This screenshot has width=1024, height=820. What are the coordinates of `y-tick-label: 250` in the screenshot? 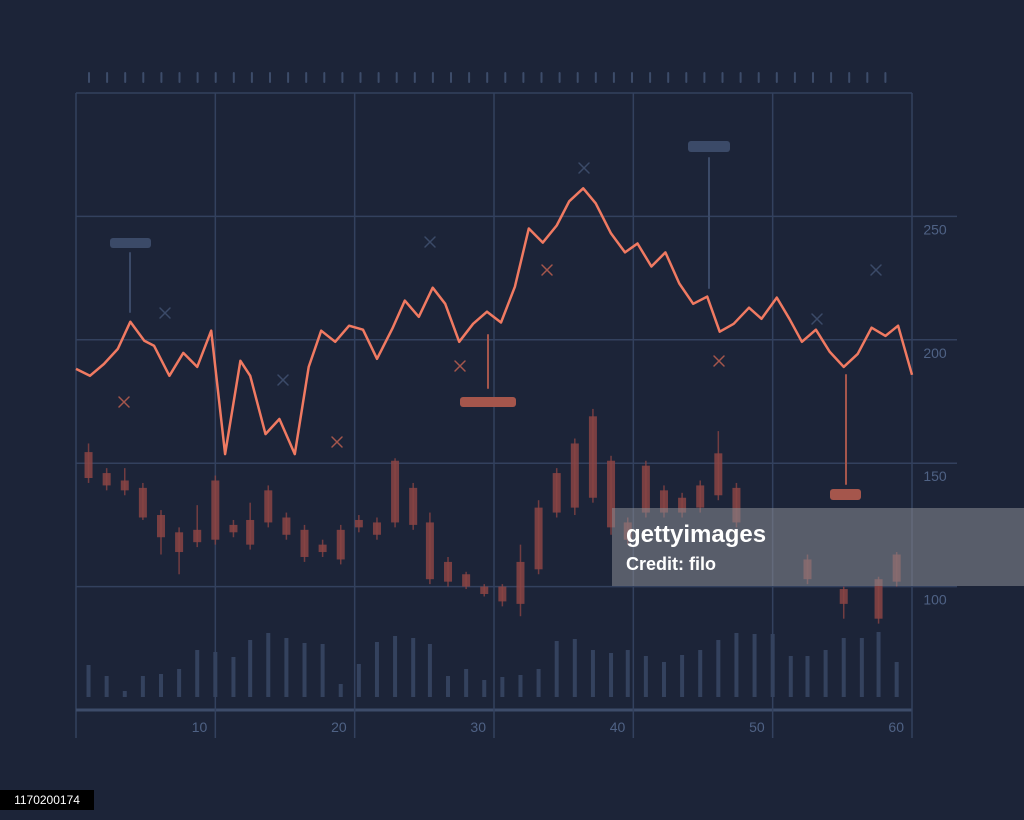 It's located at (935, 229).